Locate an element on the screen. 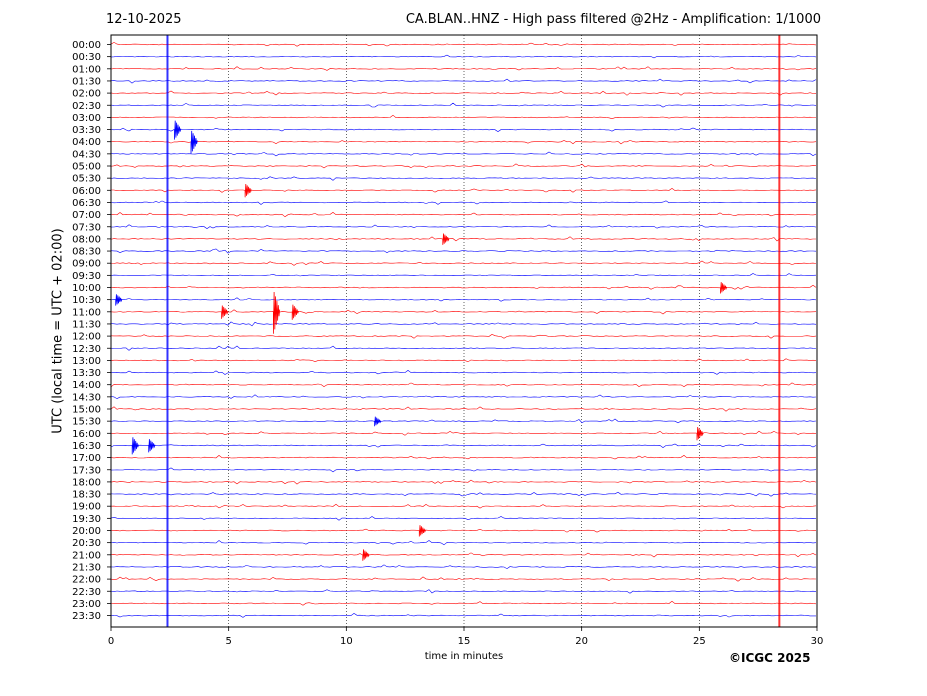  trace-10:00 is located at coordinates (463, 287).